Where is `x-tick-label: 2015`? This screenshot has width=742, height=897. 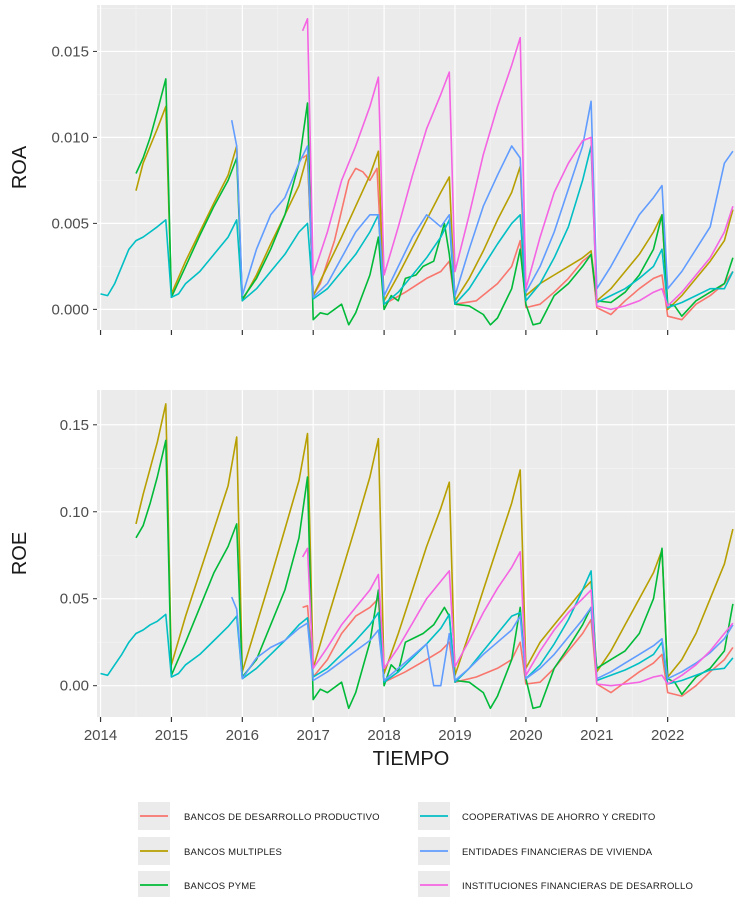
x-tick-label: 2015 is located at coordinates (171, 735).